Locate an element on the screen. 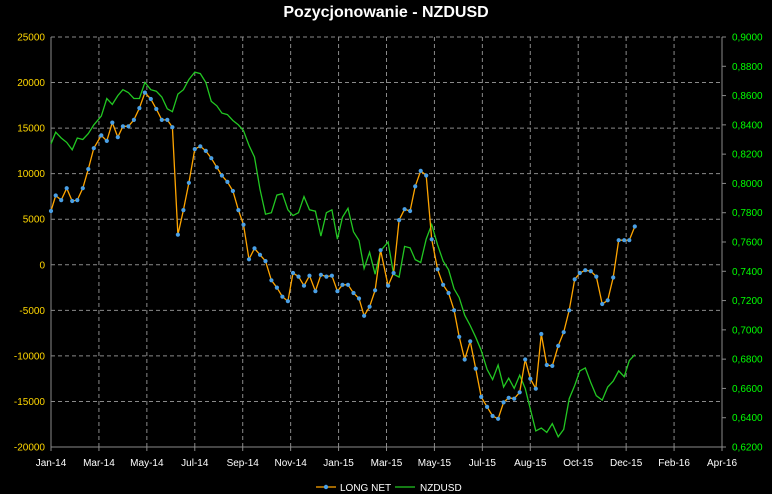 Image resolution: width=772 pixels, height=494 pixels. legend: LONG NET NZDUSD is located at coordinates (389, 488).